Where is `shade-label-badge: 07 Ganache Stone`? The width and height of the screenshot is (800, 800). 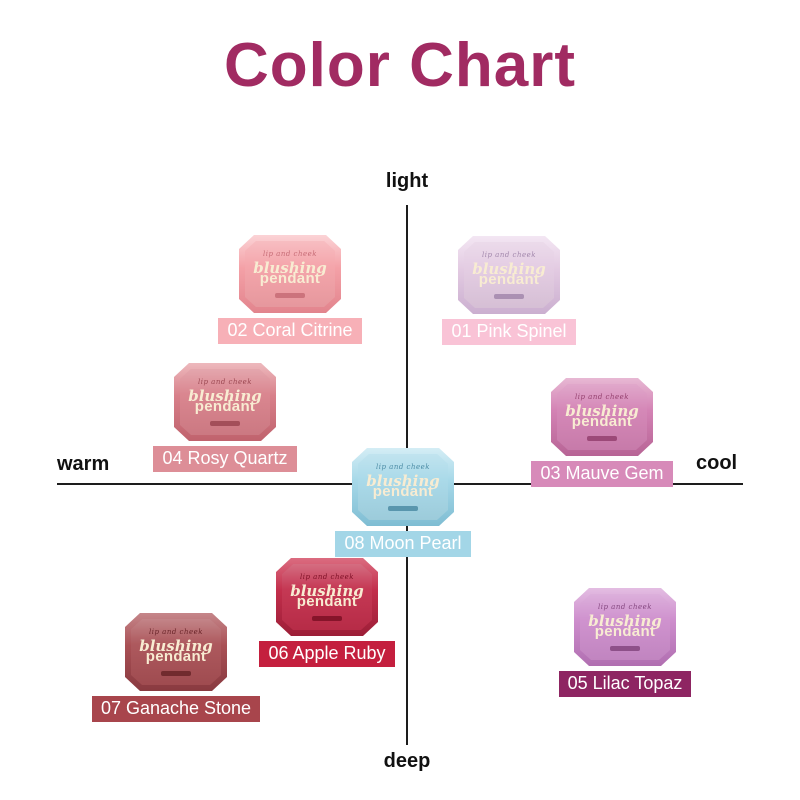
shade-label-badge: 07 Ganache Stone is located at coordinates (176, 709).